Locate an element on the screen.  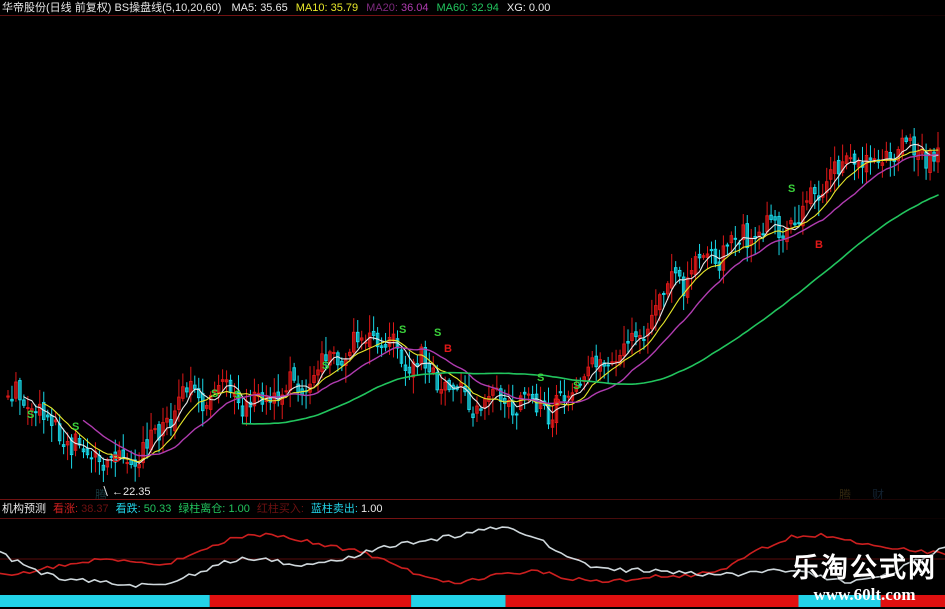
indicator-field-green-exit: 绿柱离仓: 1.00 is located at coordinates (214, 509).